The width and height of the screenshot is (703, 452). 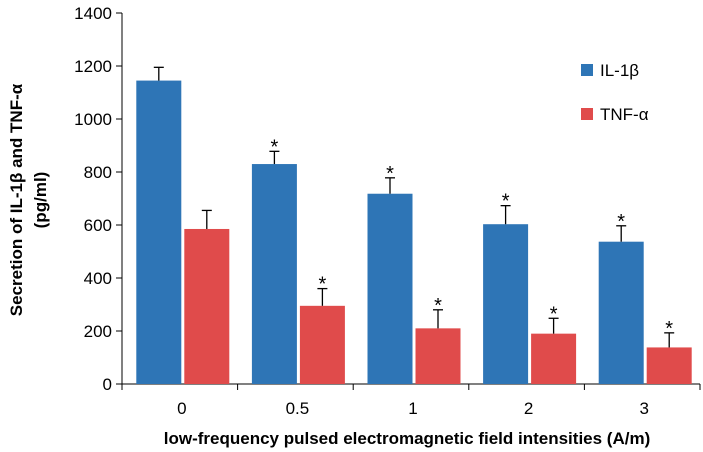 What do you see at coordinates (619, 70) in the screenshot?
I see `legend-label: IL-1β` at bounding box center [619, 70].